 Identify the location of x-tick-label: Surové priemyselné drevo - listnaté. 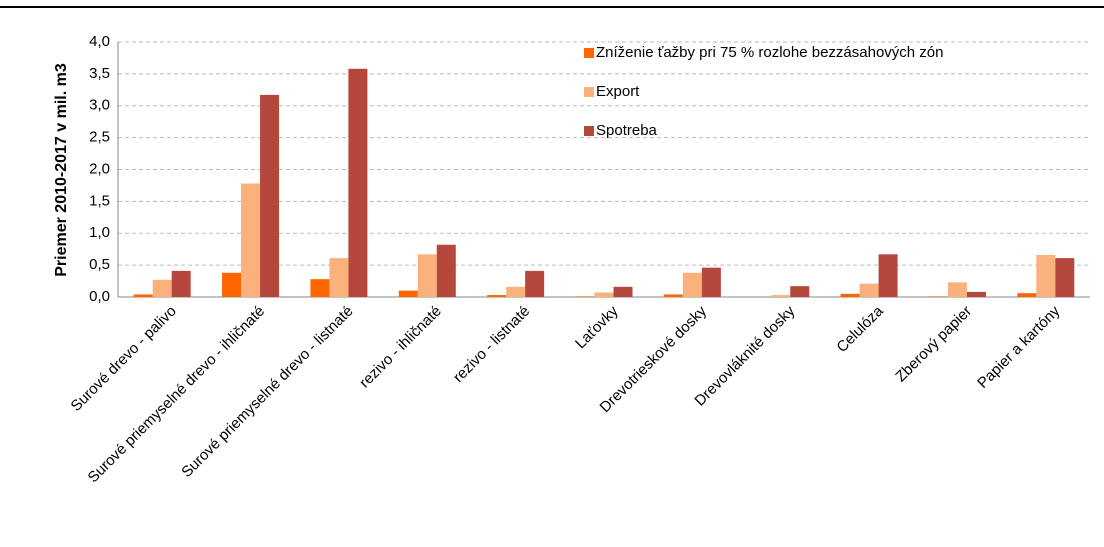
(267, 392).